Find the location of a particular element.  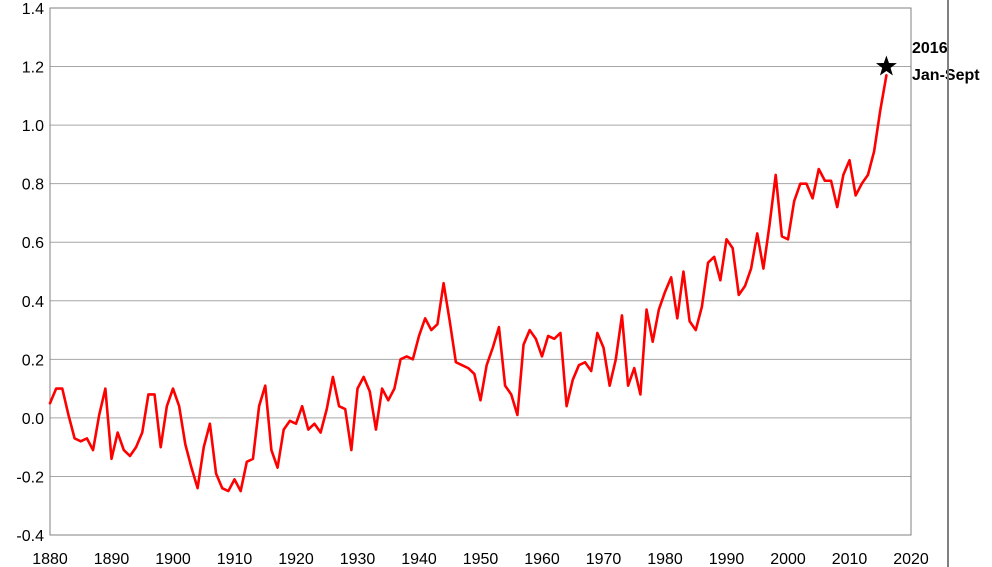

y-tick-label: 0.0 is located at coordinates (33, 419).